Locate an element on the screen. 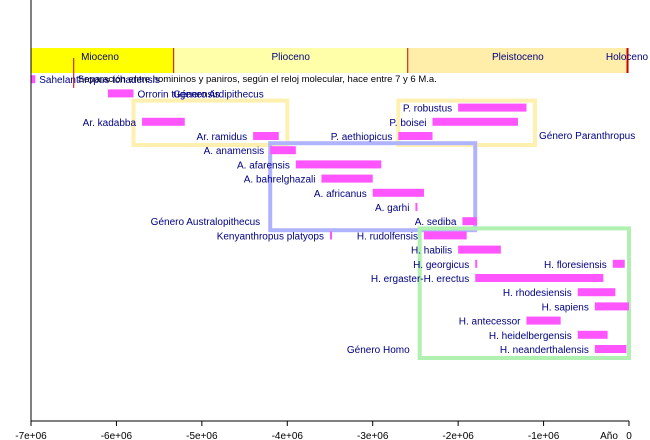 The width and height of the screenshot is (650, 440). epoch-band: Mioceno Plioceno Pleistoceno Holoceno is located at coordinates (340, 60).